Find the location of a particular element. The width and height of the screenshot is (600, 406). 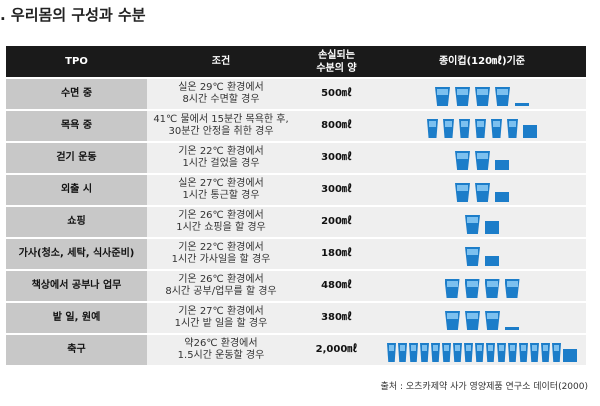

header-cups: 종이컵(120㎖)기준 is located at coordinates (482, 61).